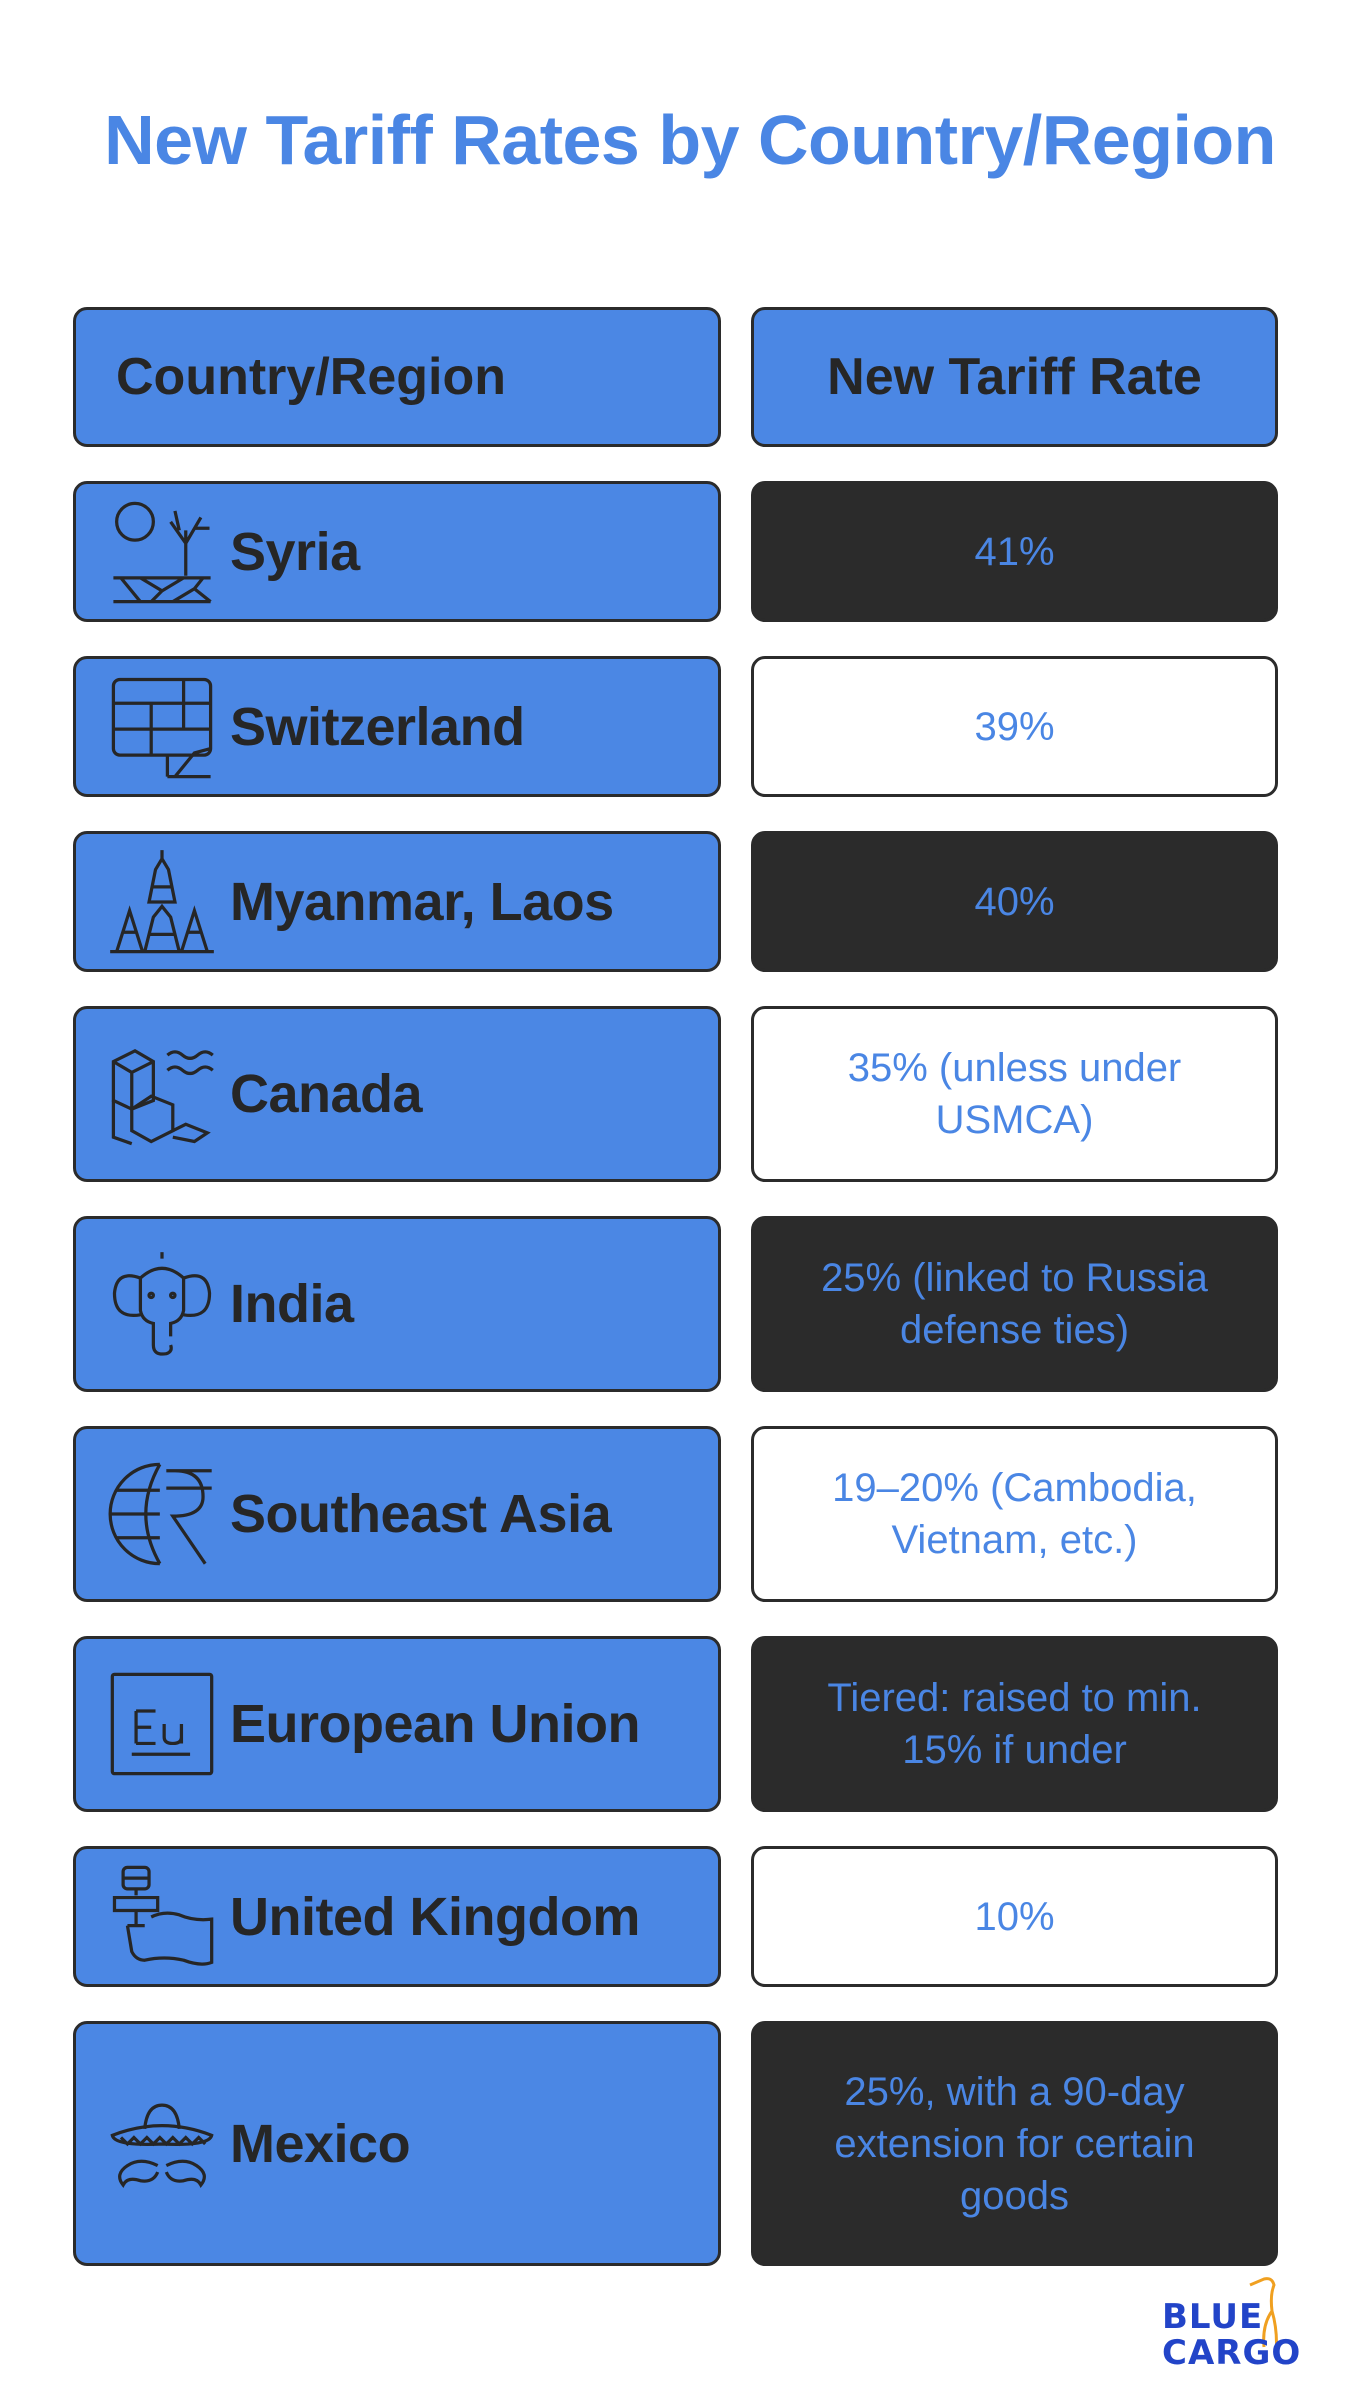 The height and width of the screenshot is (2400, 1350). I want to click on rate-cell: 39%, so click(1014, 726).